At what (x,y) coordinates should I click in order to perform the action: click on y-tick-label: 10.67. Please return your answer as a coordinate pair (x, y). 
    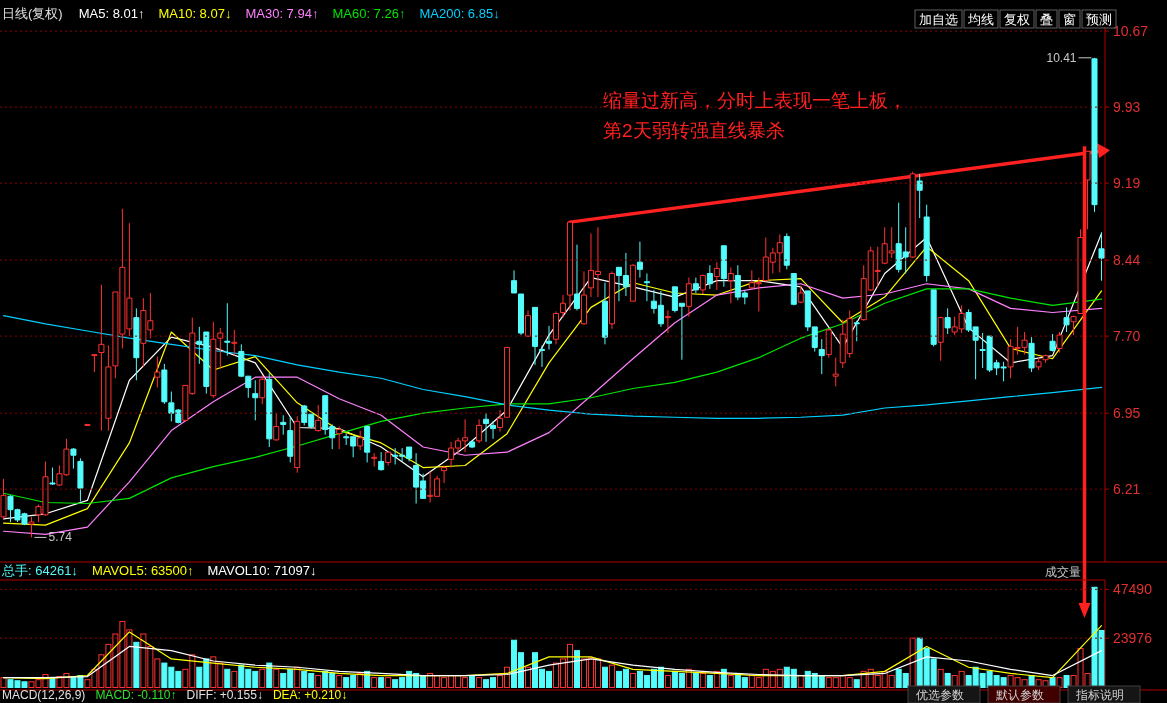
    Looking at the image, I should click on (1131, 31).